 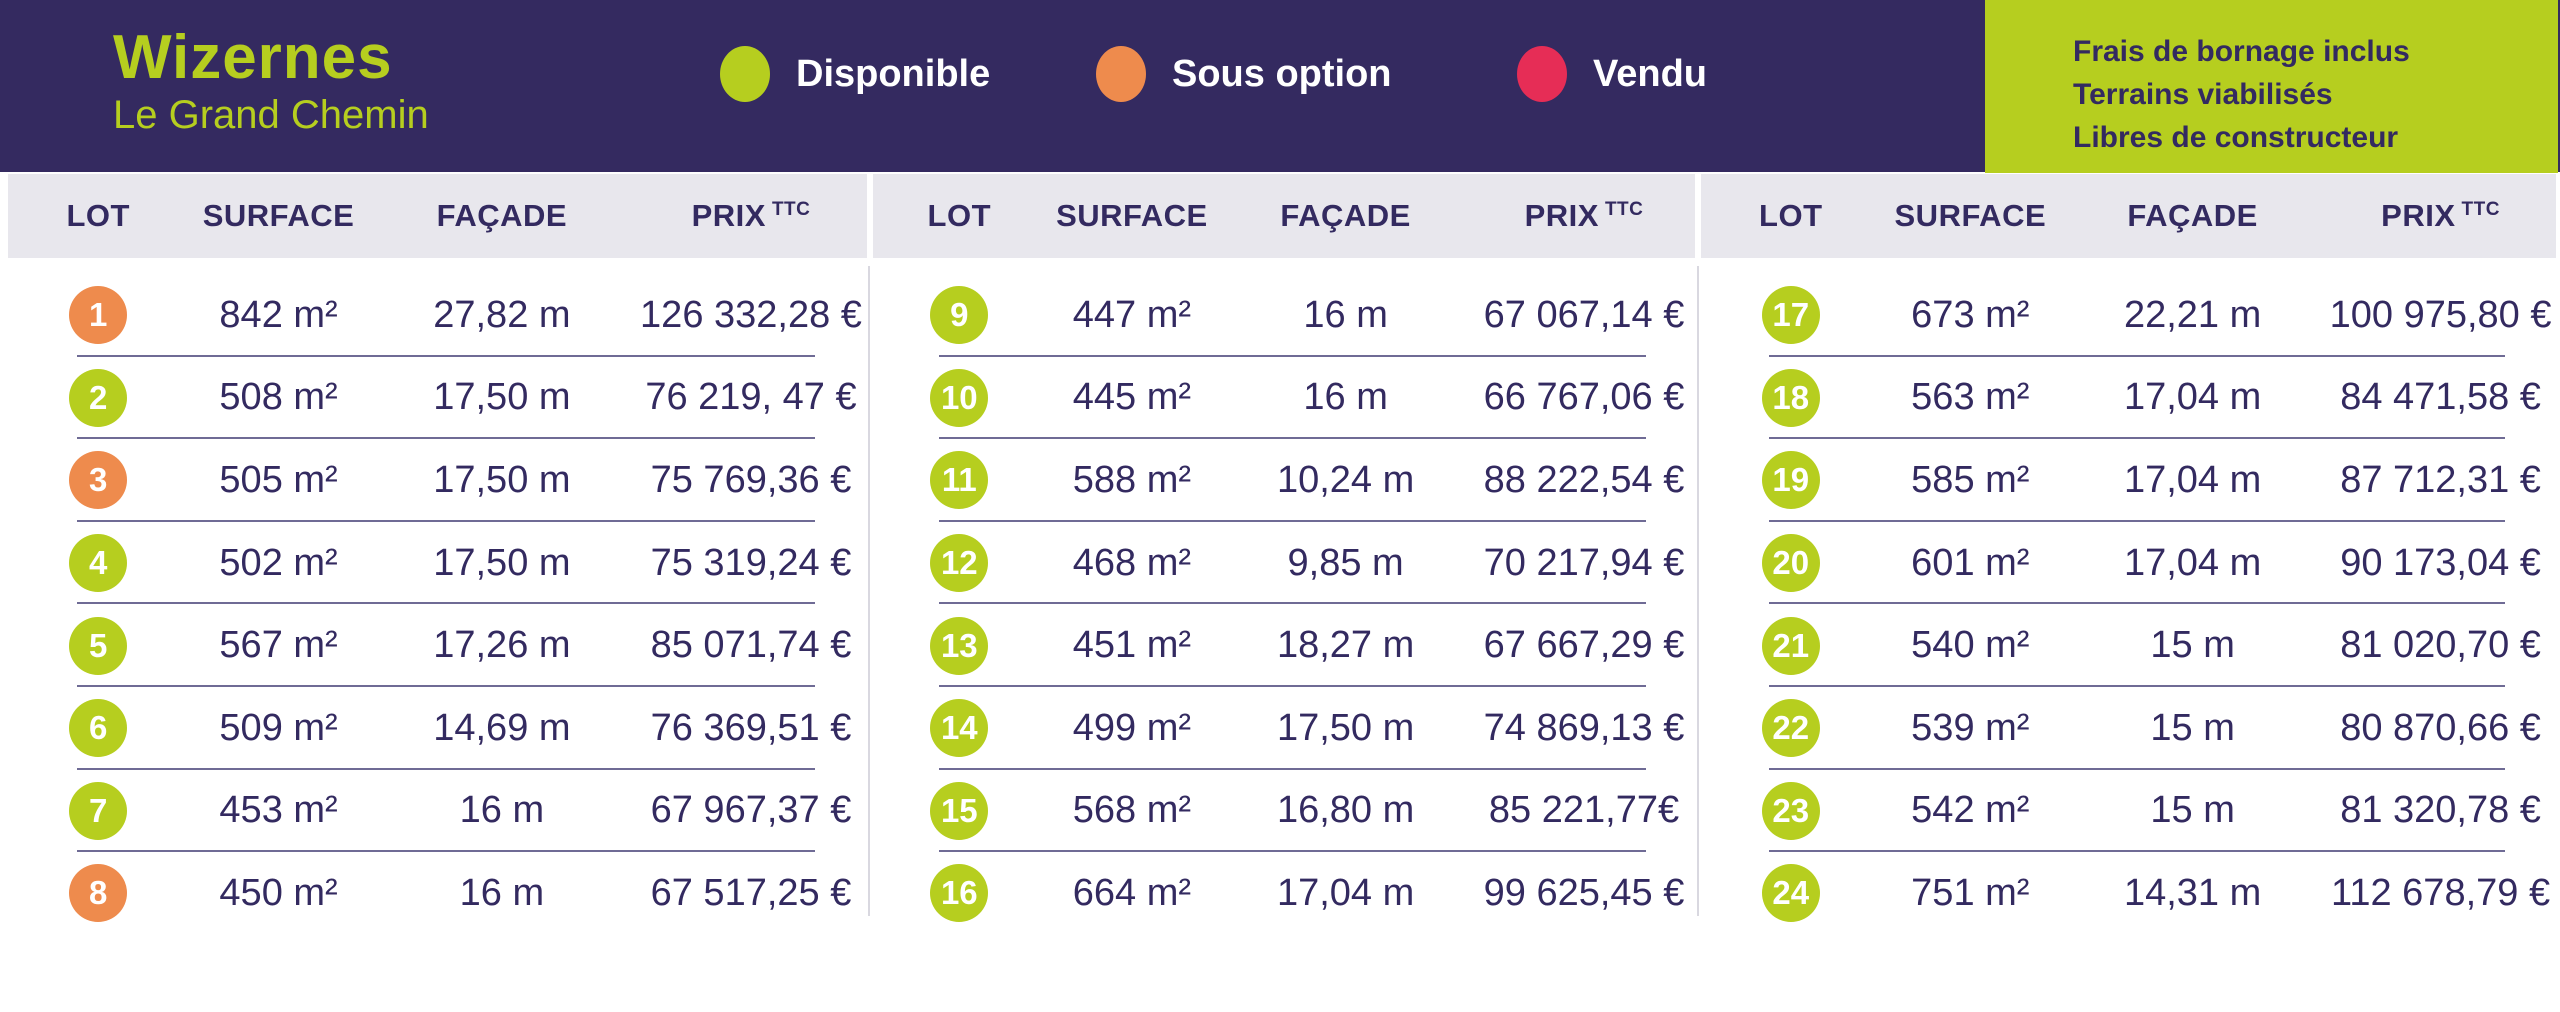 I want to click on table-row: 24 751 m² 14,31 m 112 678,79 €, so click(x=2128, y=893).